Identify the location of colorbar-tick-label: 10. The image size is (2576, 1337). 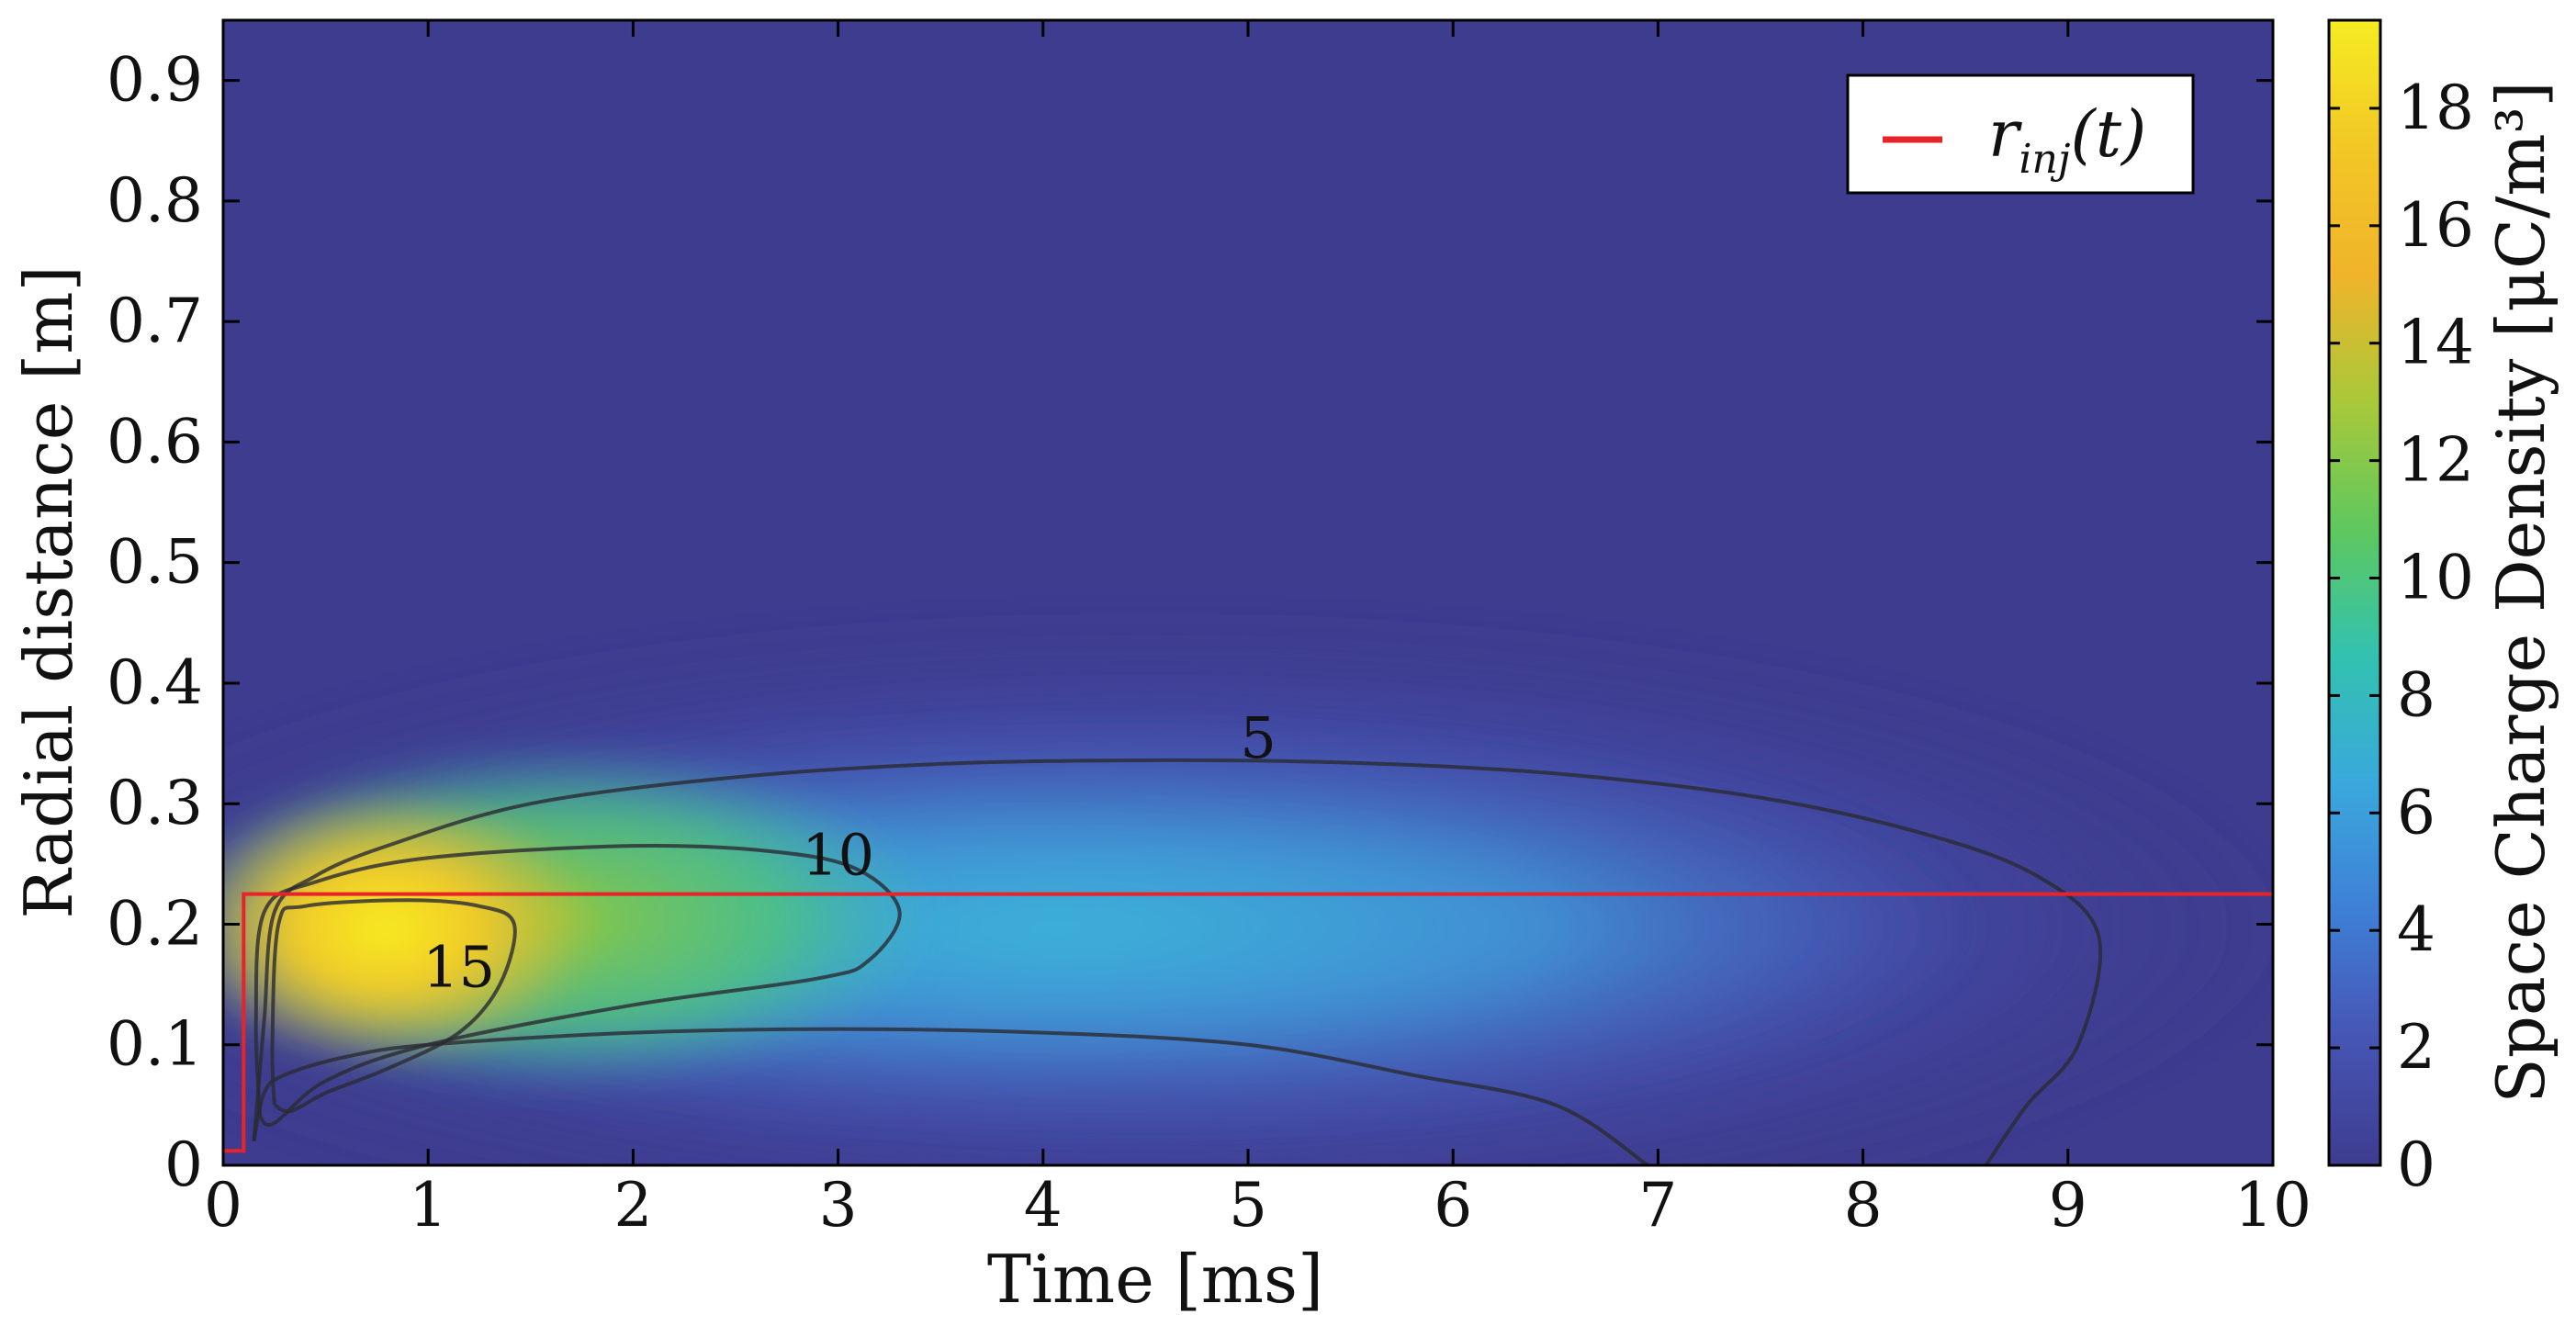
(2435, 578).